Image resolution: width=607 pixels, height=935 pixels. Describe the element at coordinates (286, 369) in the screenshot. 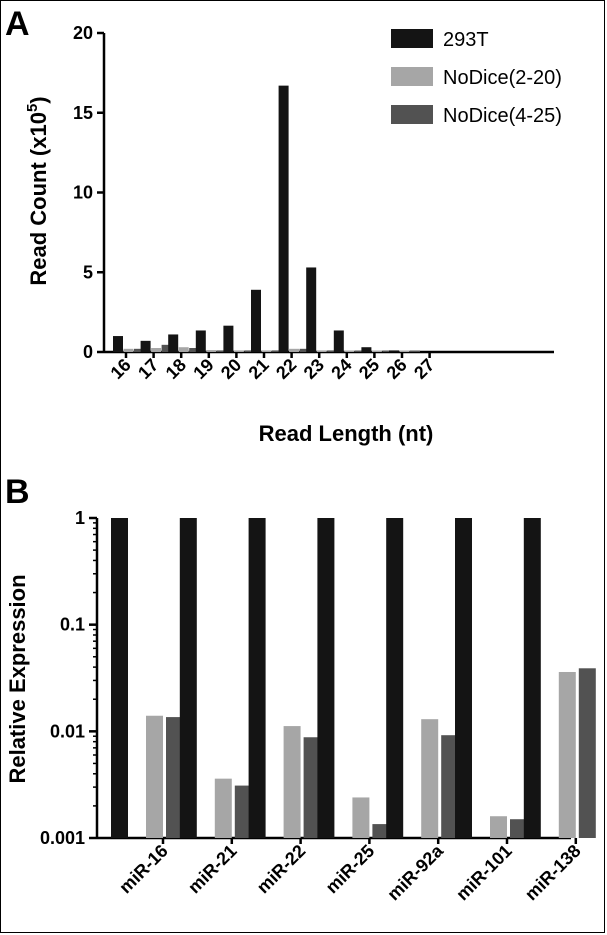

I see `panel-a-x-tick-label: 22` at that location.